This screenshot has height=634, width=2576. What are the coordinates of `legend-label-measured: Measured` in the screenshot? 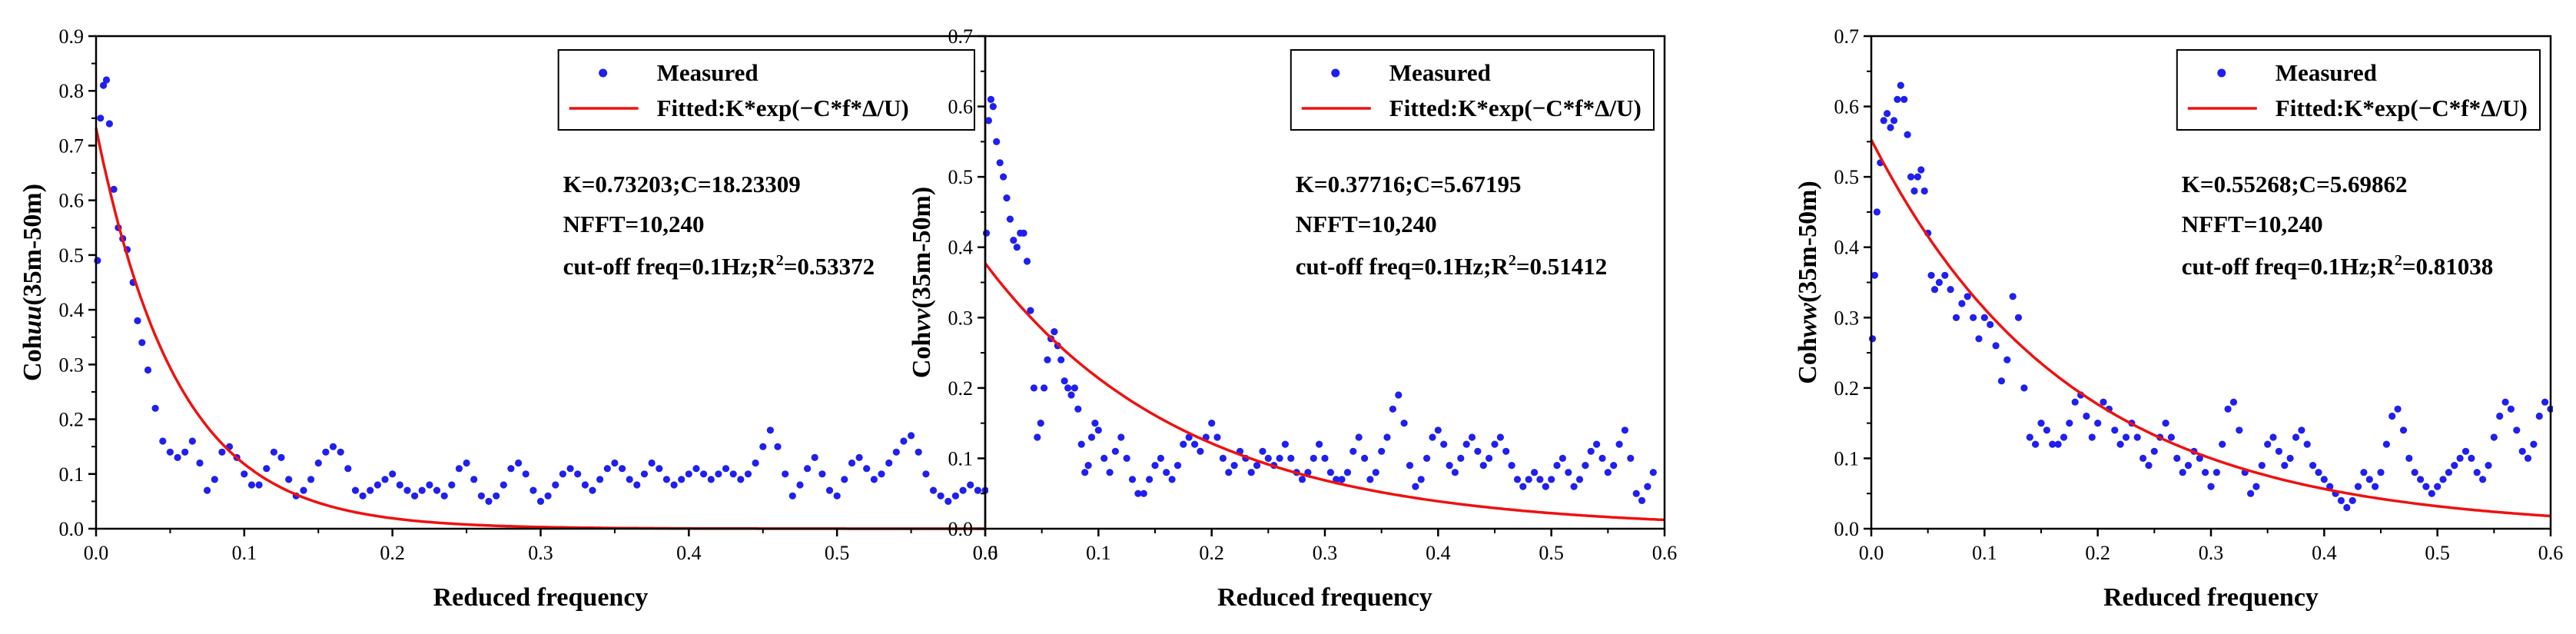 It's located at (2326, 72).